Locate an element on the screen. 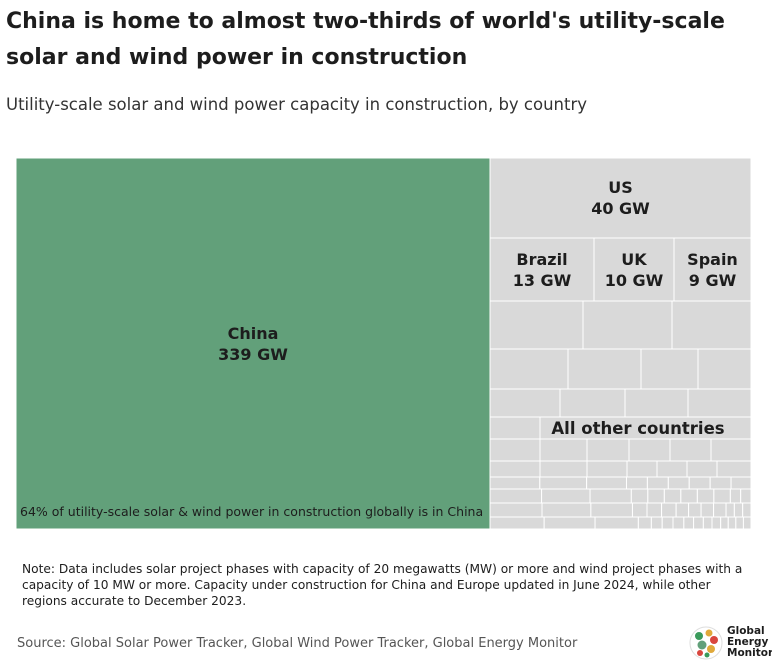  treemap-cell-us is located at coordinates (620, 198).